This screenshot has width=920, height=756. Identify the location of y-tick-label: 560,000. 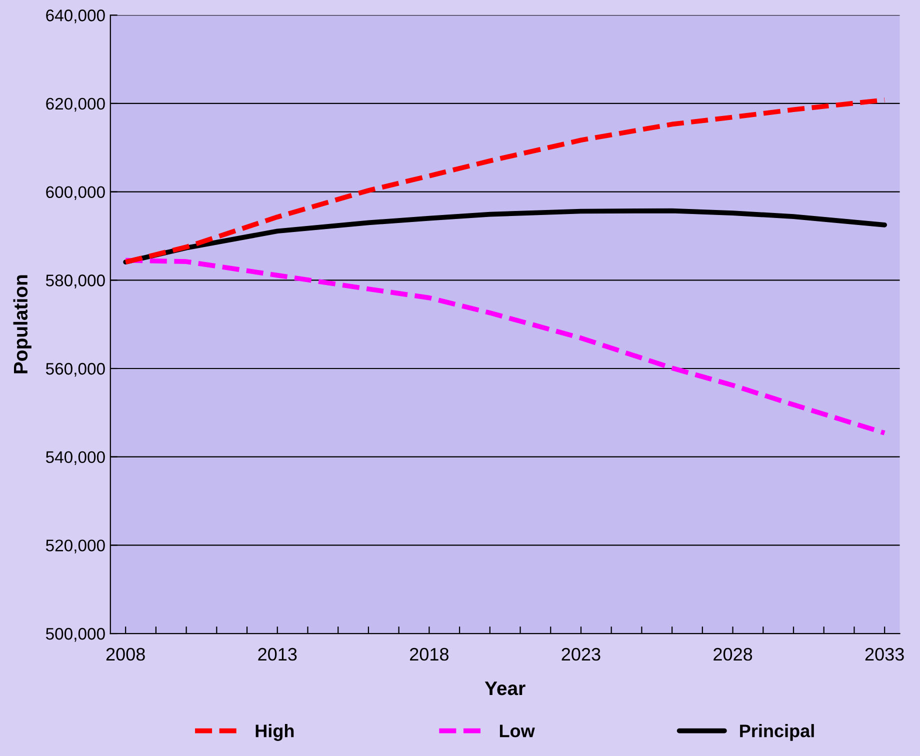
(75, 369).